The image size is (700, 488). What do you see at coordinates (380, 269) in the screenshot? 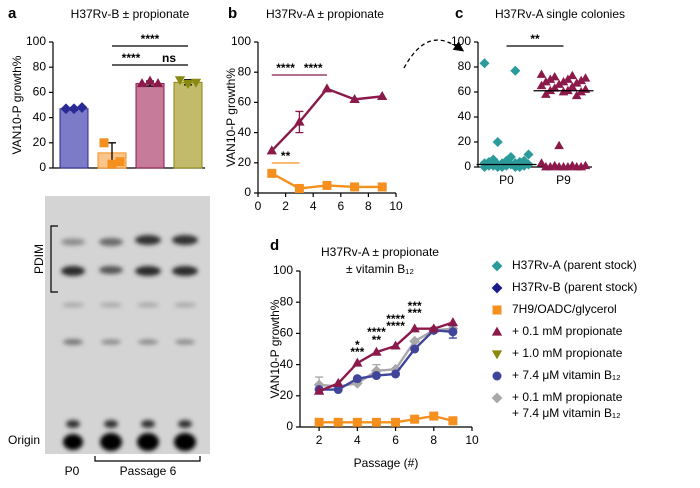
I see `chart-subtitle: ± vitamin B₁₂` at bounding box center [380, 269].